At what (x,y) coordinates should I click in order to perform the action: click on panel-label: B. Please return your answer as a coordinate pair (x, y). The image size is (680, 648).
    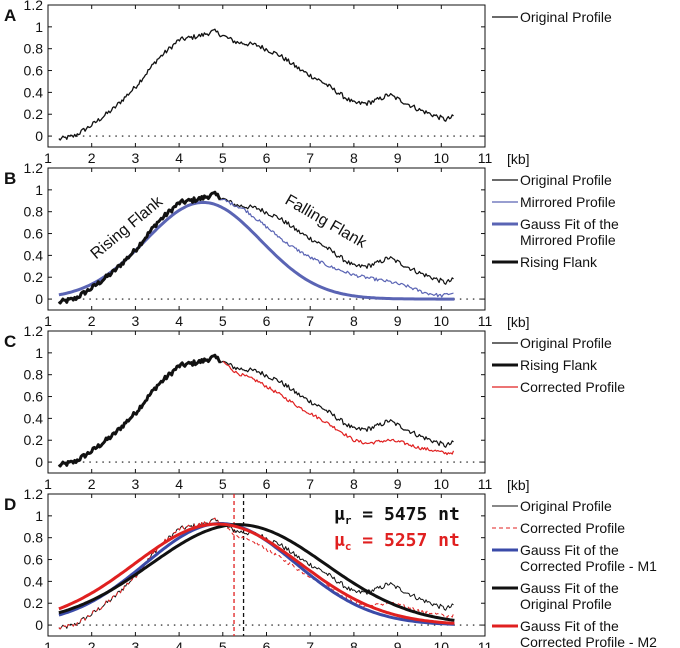
    Looking at the image, I should click on (10, 178).